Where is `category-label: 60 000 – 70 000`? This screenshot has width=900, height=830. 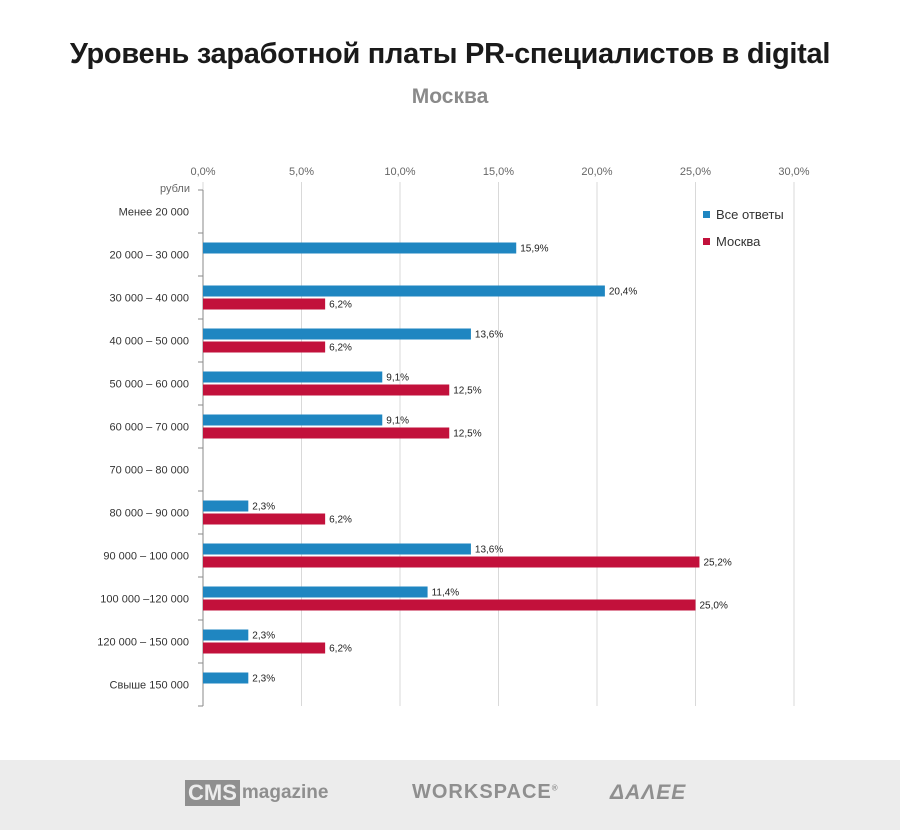 category-label: 60 000 – 70 000 is located at coordinates (149, 428).